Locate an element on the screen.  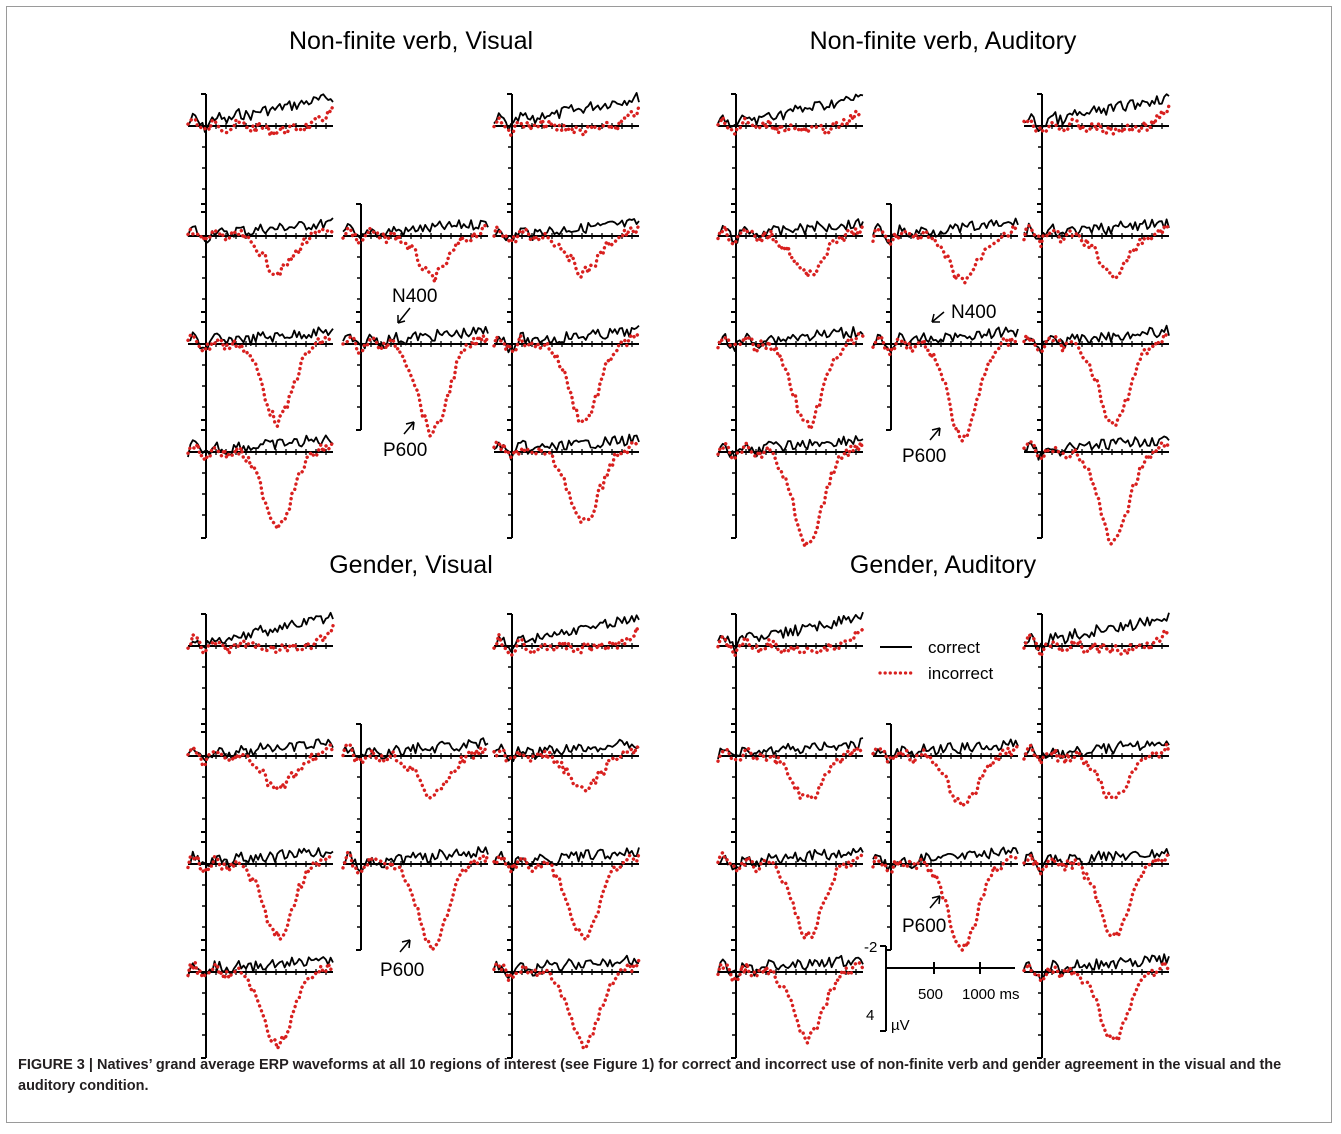
annotation-p600-gender-auditory: P600 is located at coordinates (924, 916).